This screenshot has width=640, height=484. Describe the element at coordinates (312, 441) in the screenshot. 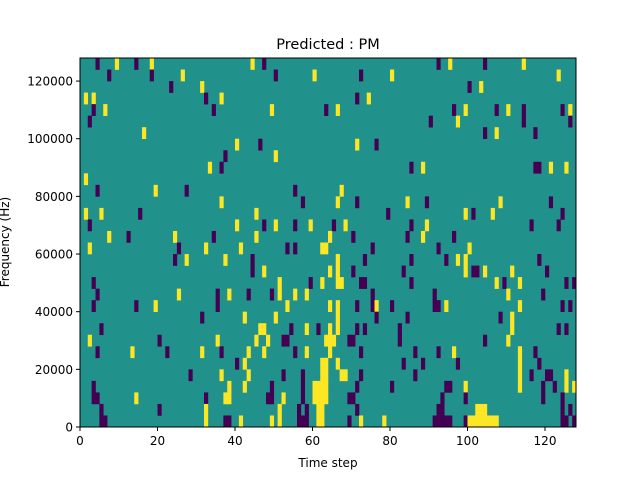

I see `x-tick-label: 60` at that location.